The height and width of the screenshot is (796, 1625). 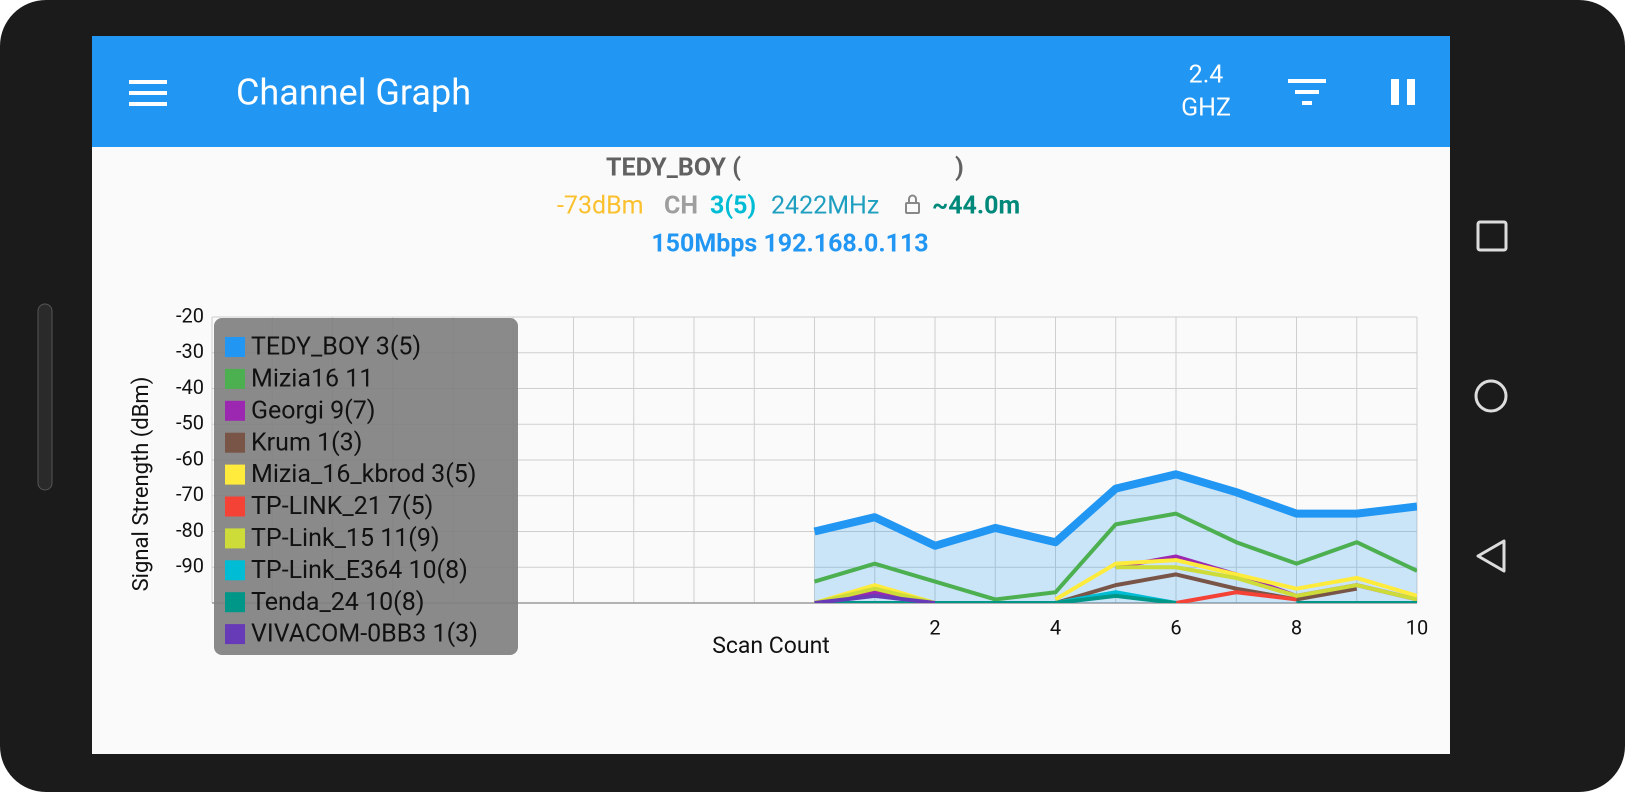 I want to click on ssid-close: ), so click(x=959, y=168).